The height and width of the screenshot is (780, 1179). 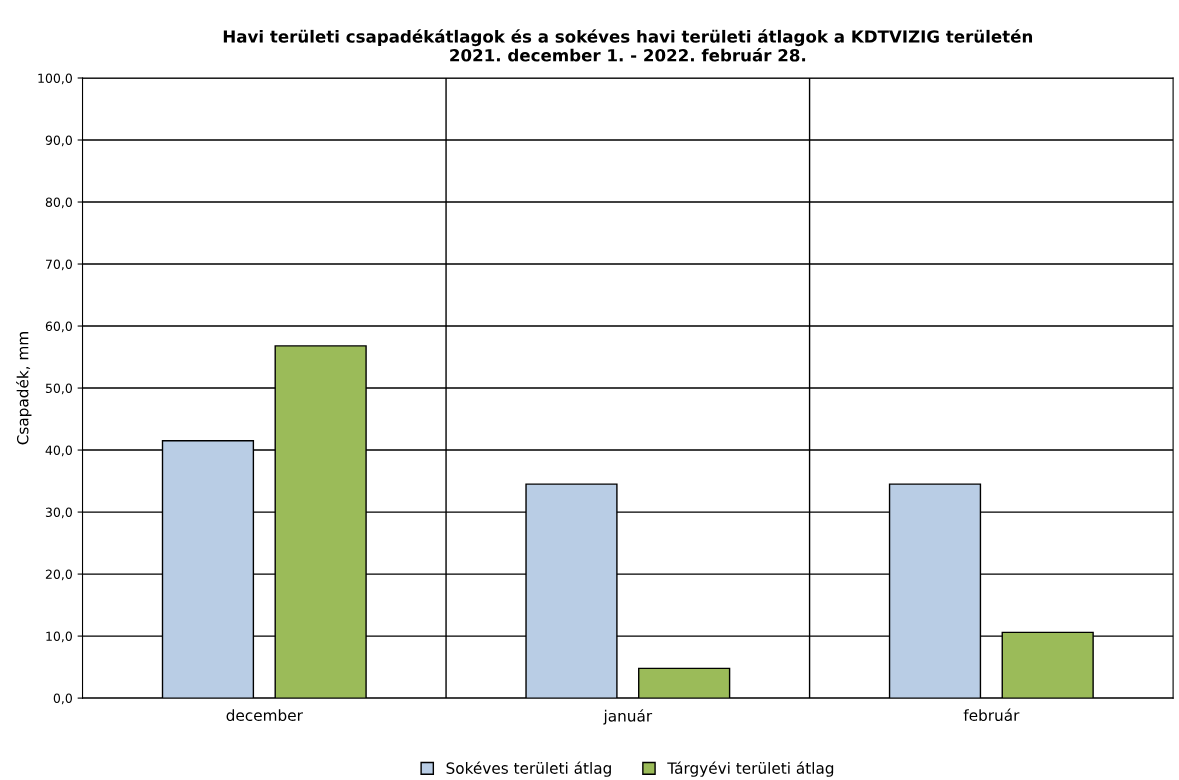 I want to click on x-tick-label: január, so click(x=628, y=717).